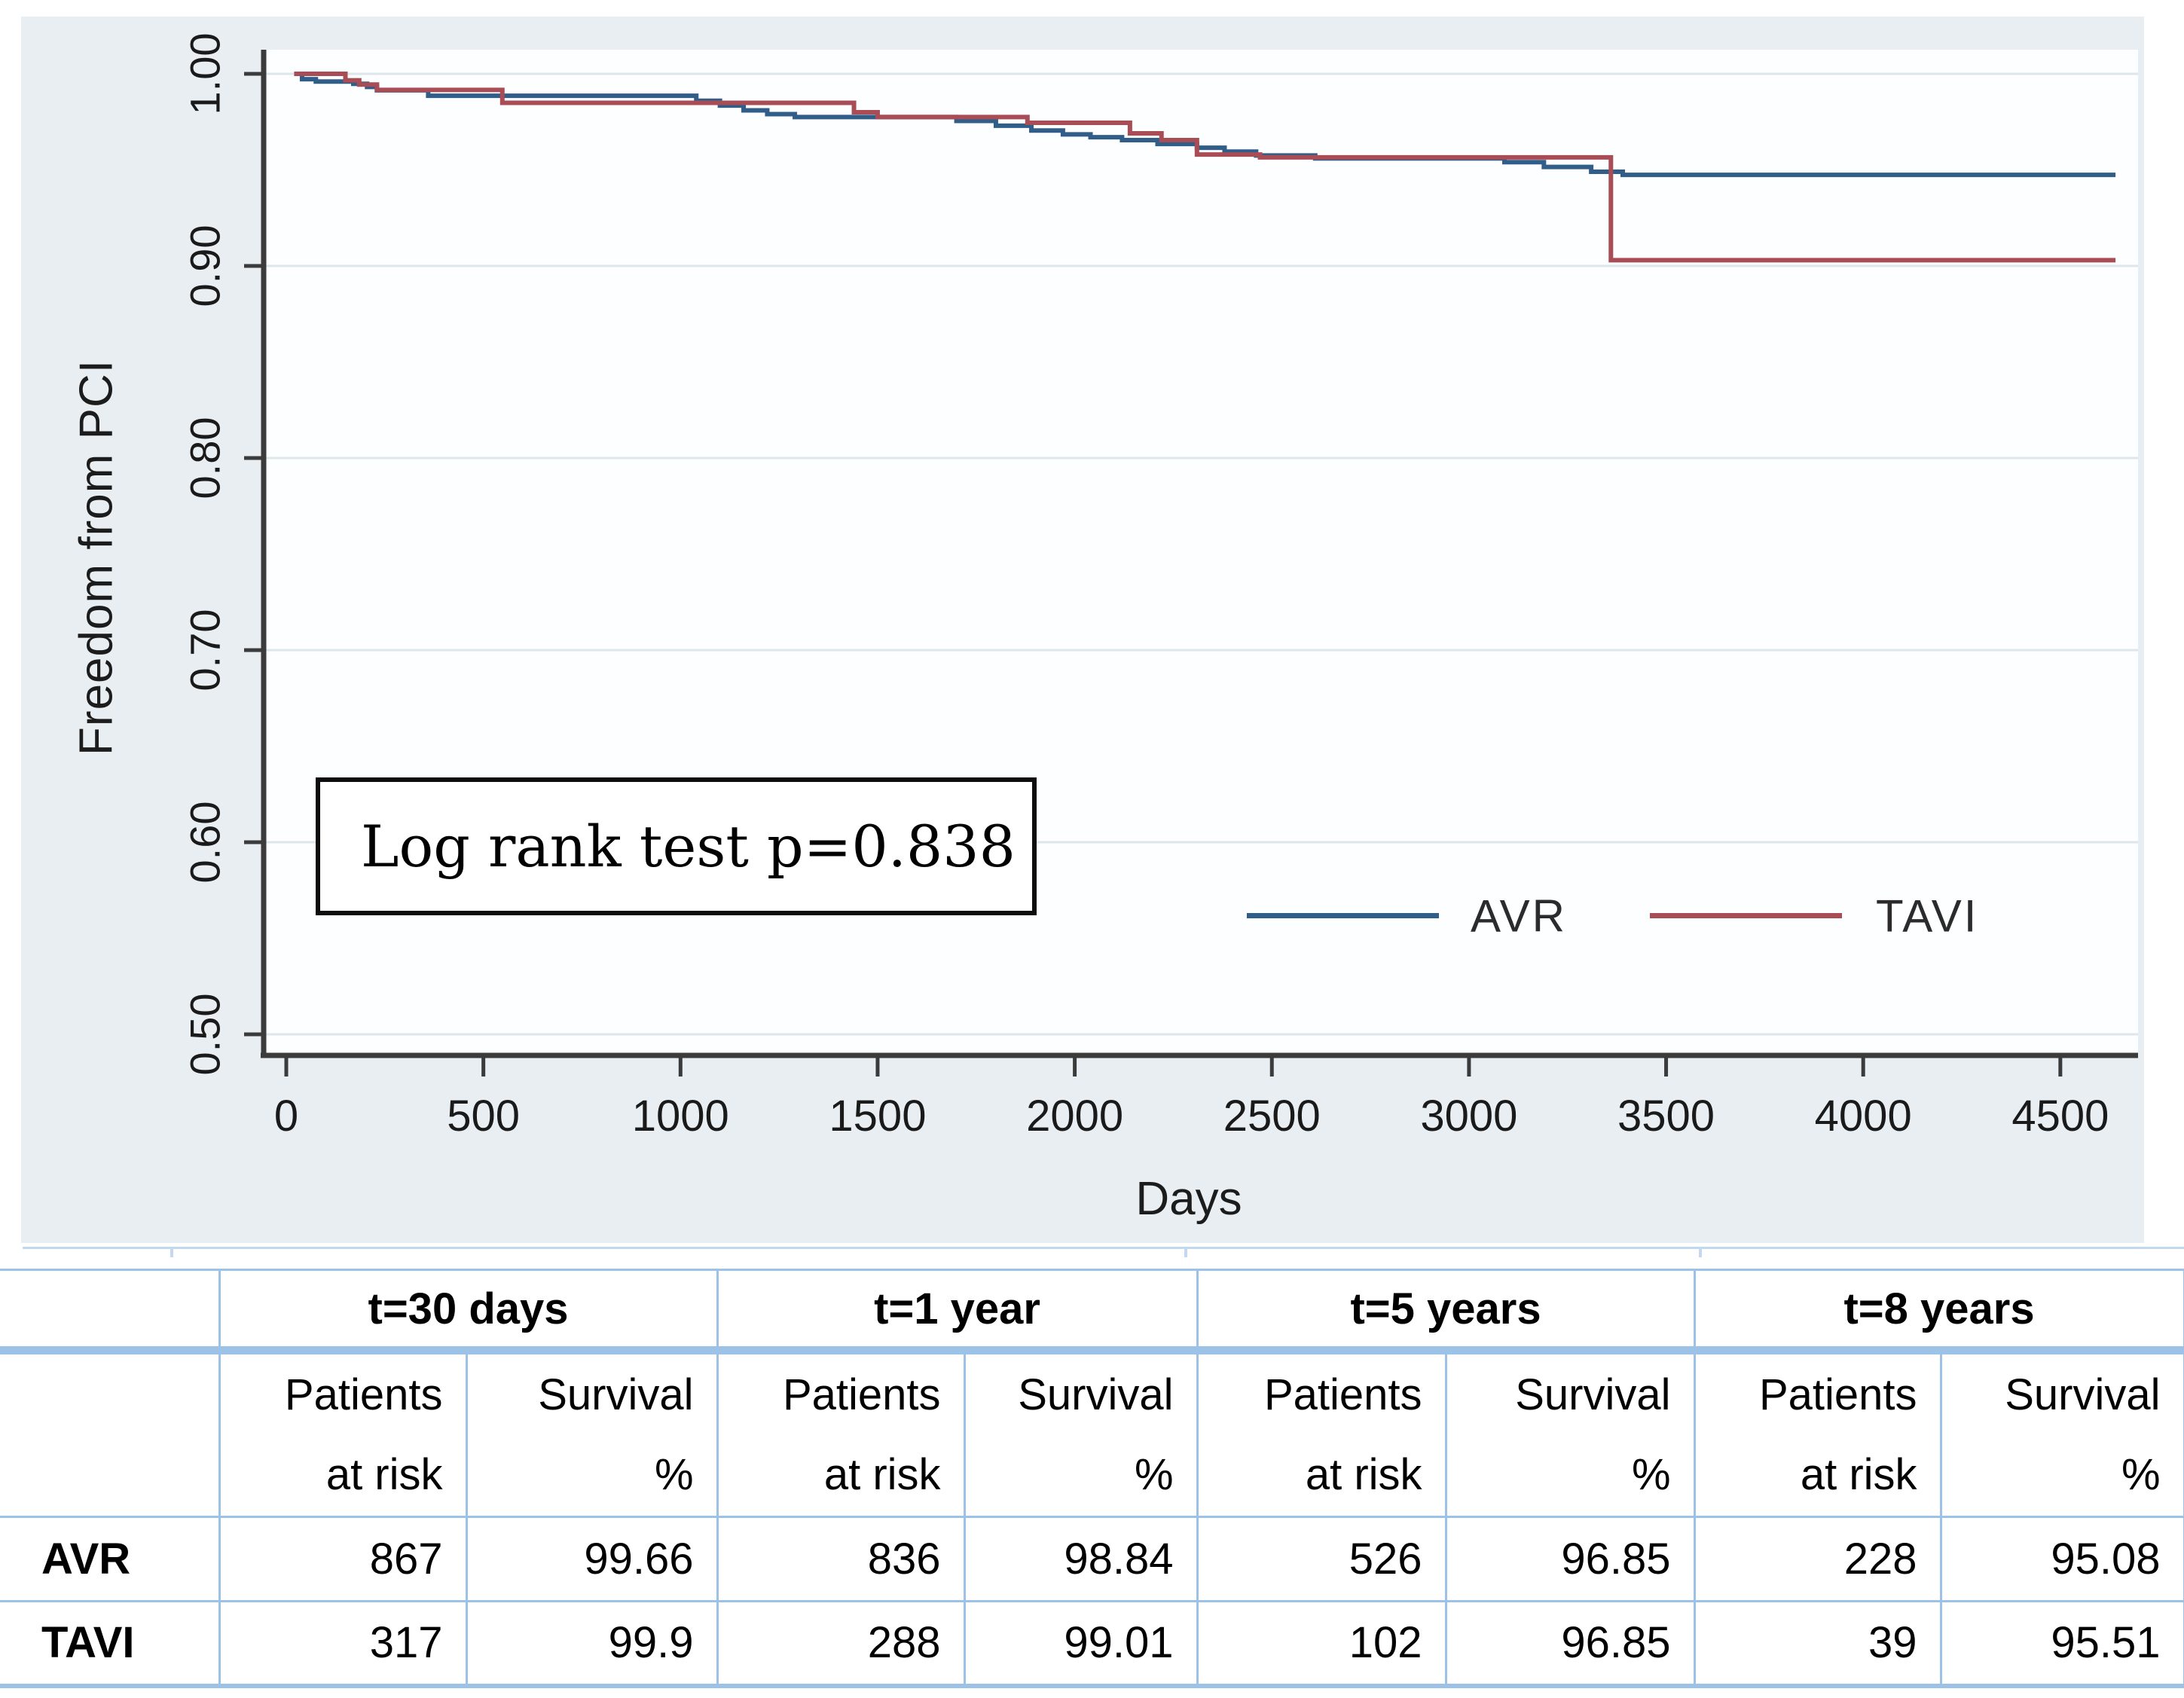 The height and width of the screenshot is (1698, 2184). What do you see at coordinates (1468, 1116) in the screenshot?
I see `x-tick-label: 3000` at bounding box center [1468, 1116].